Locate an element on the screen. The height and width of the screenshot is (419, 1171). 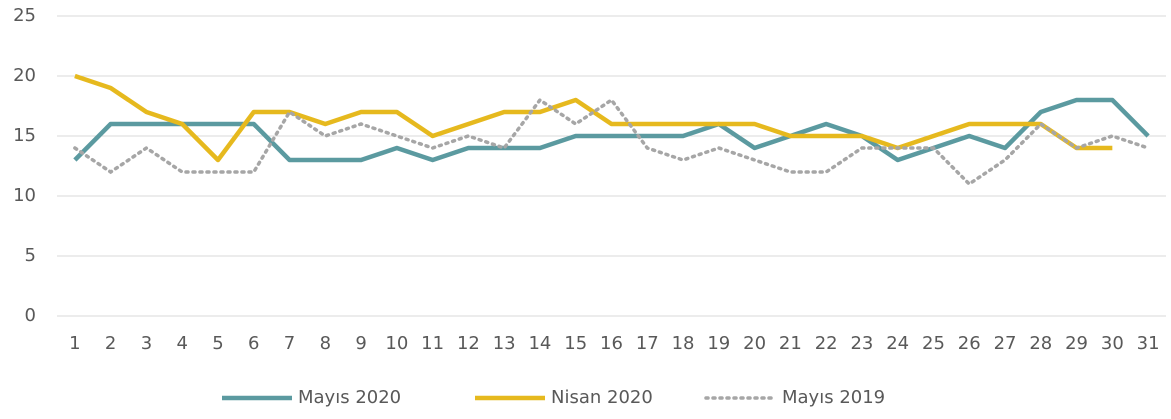
x-tick-label: 13 is located at coordinates (504, 343).